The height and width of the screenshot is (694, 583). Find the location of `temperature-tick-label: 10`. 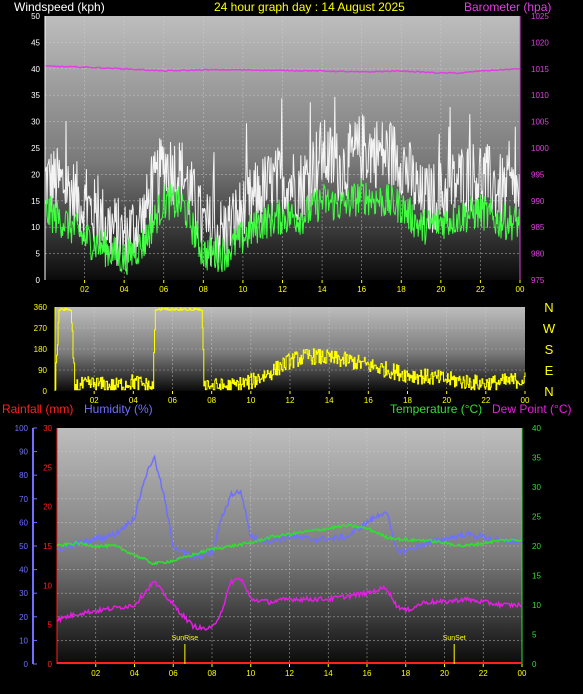

temperature-tick-label: 10 is located at coordinates (536, 605).